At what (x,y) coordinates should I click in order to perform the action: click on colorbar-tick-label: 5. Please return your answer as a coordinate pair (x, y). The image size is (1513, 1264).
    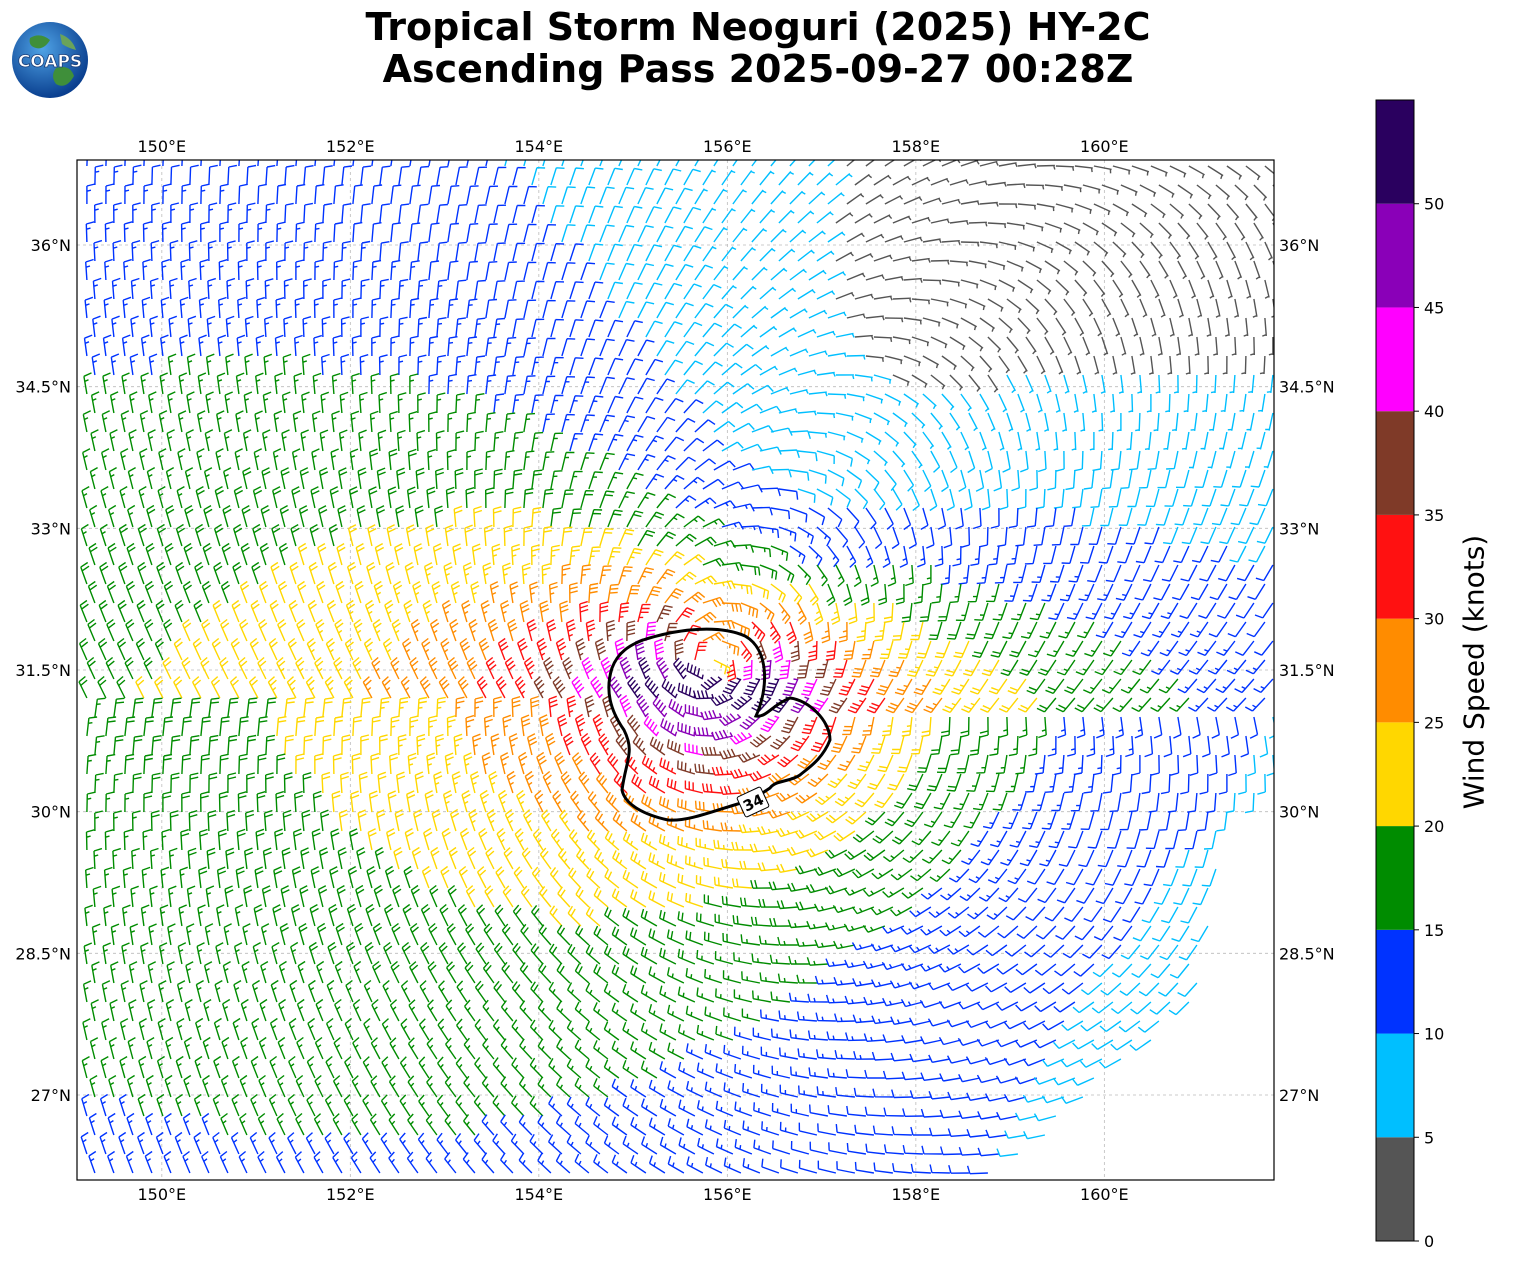
    Looking at the image, I should click on (1429, 1137).